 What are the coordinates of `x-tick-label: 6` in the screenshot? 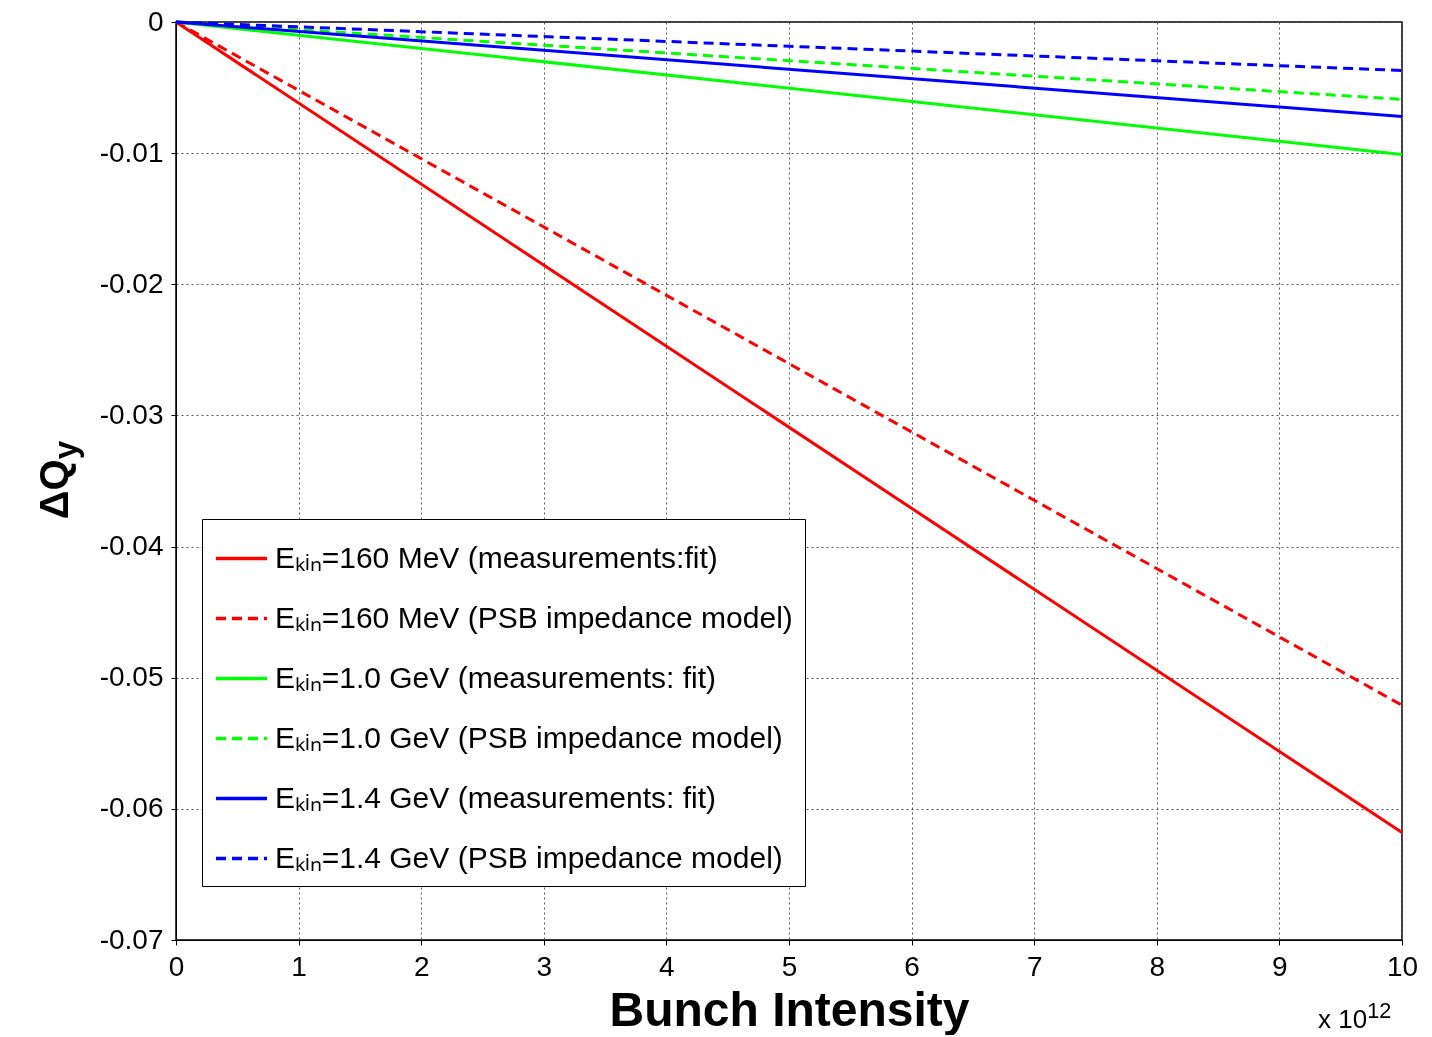 It's located at (912, 966).